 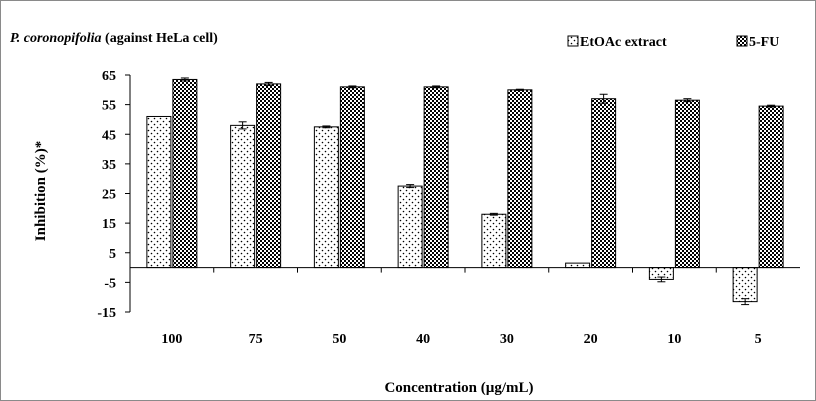 I want to click on y-tick-label: 45, so click(x=109, y=135).